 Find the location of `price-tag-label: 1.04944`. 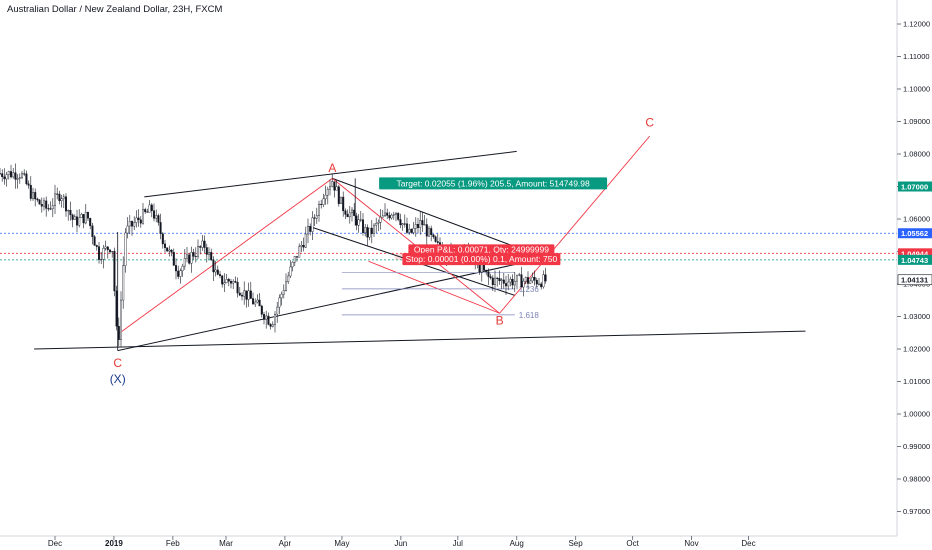

price-tag-label: 1.04944 is located at coordinates (915, 253).